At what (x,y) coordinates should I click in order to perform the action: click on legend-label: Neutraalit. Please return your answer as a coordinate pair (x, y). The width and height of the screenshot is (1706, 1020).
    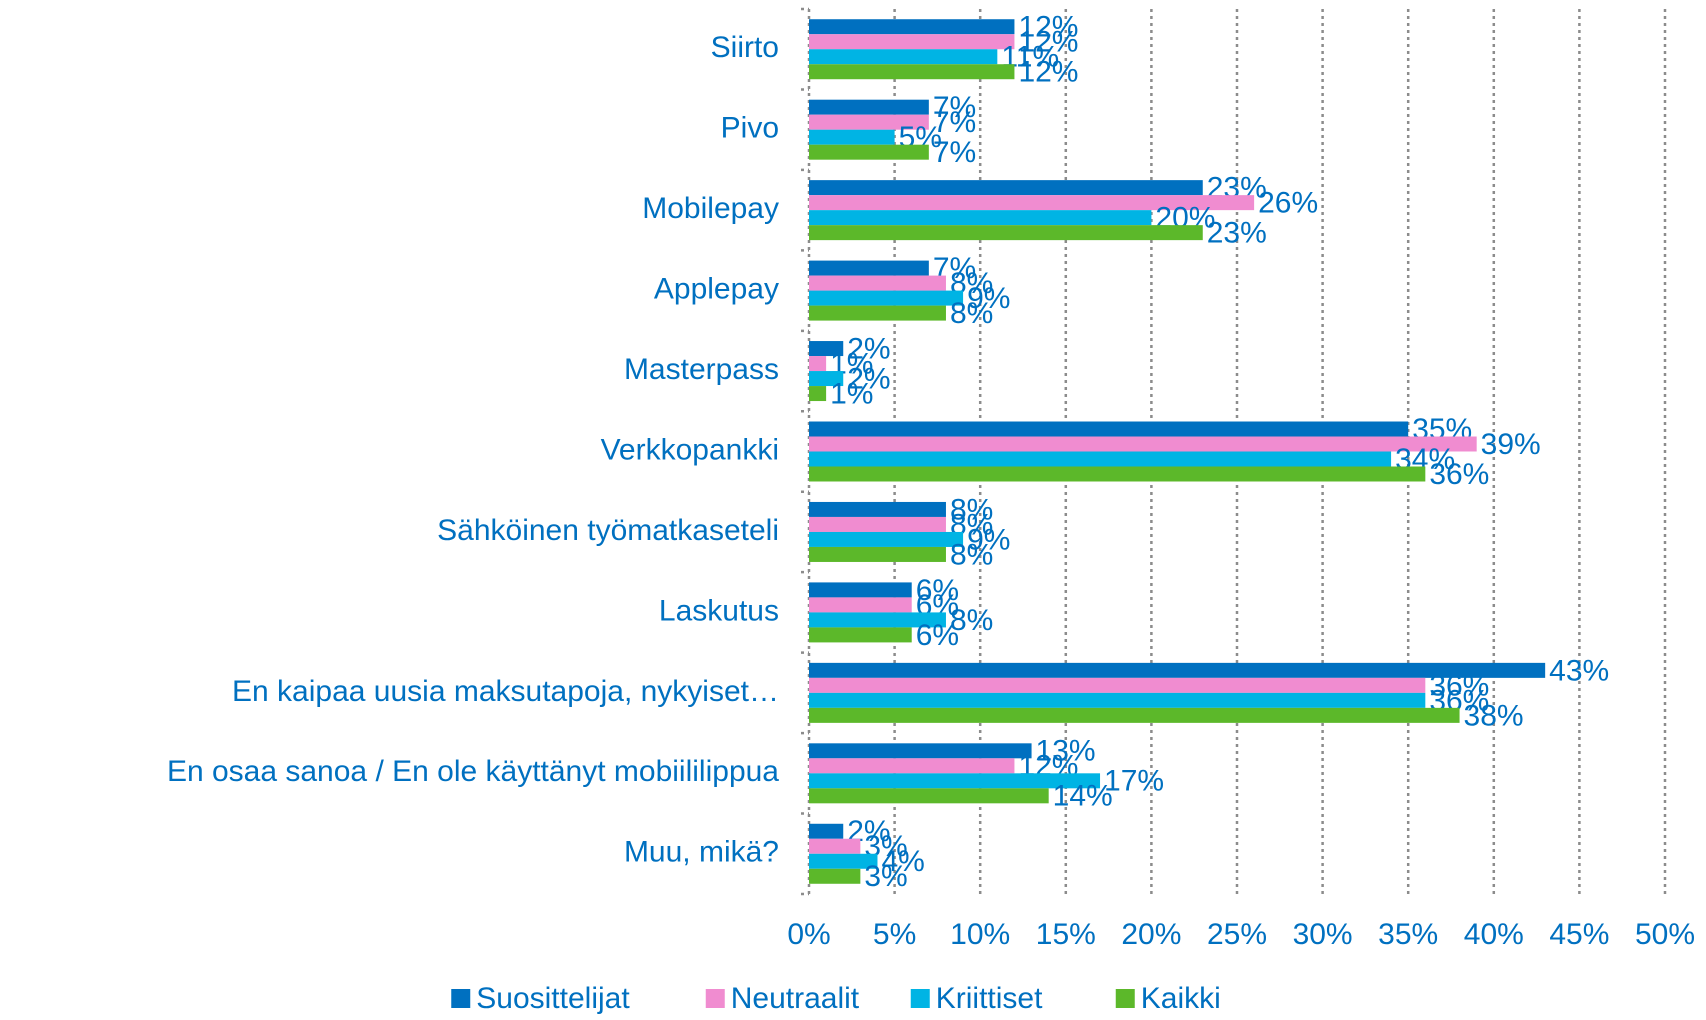
    Looking at the image, I should click on (795, 998).